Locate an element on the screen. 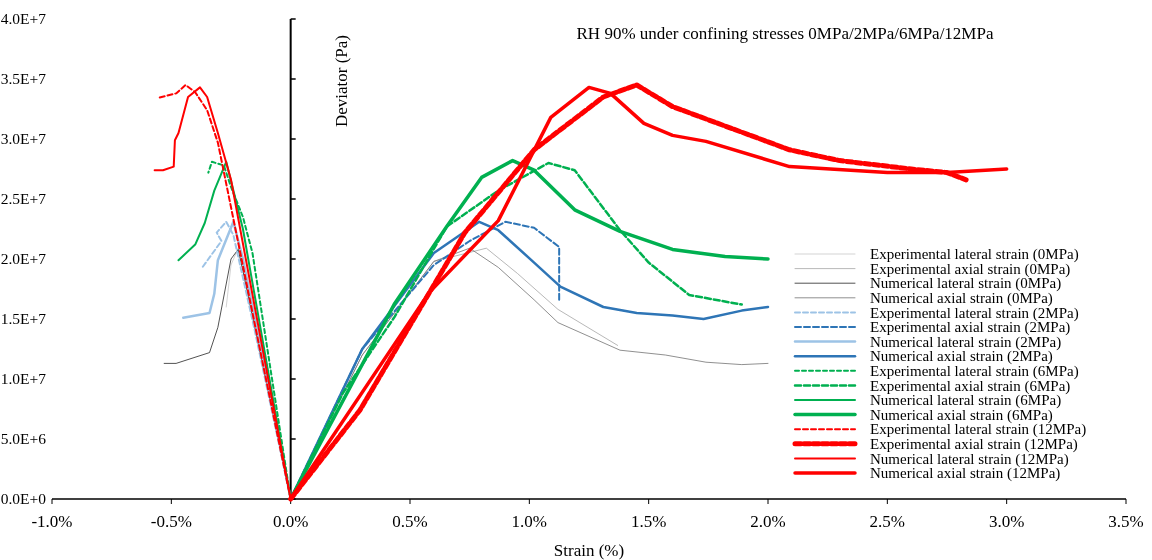  x-tick-label: 1.0% is located at coordinates (529, 521).